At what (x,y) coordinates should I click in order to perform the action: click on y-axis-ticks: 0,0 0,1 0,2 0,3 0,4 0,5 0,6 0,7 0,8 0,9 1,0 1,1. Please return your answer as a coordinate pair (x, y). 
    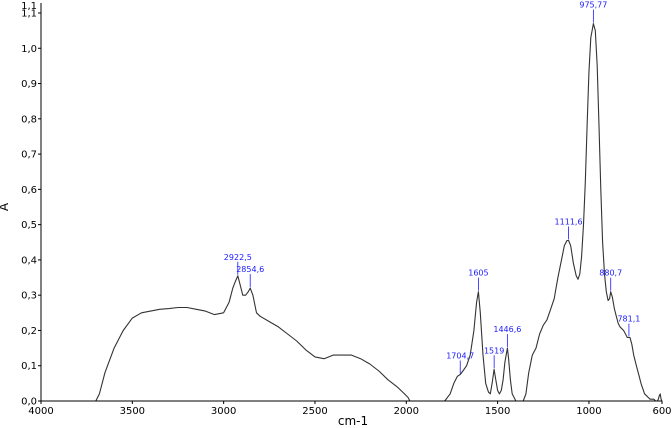
    Looking at the image, I should click on (31, 208).